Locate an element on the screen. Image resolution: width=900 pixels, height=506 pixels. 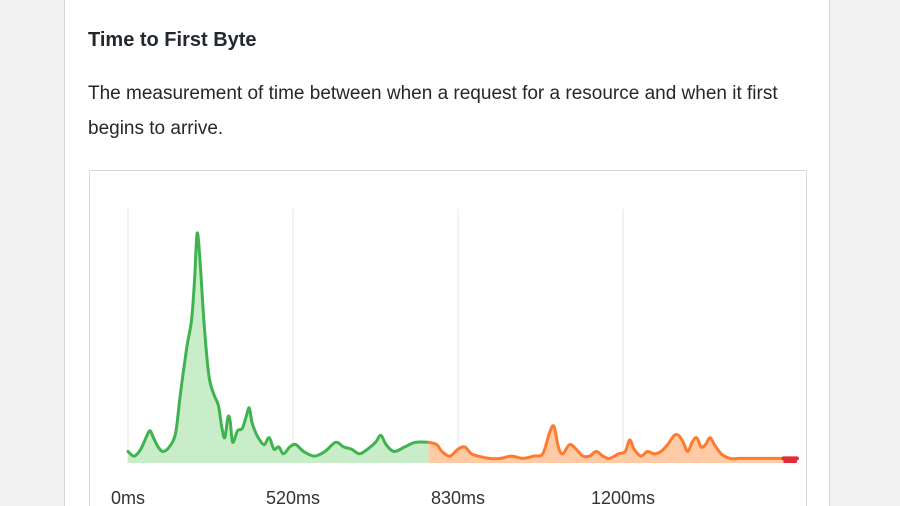
needs-improvement-line is located at coordinates (606, 442).